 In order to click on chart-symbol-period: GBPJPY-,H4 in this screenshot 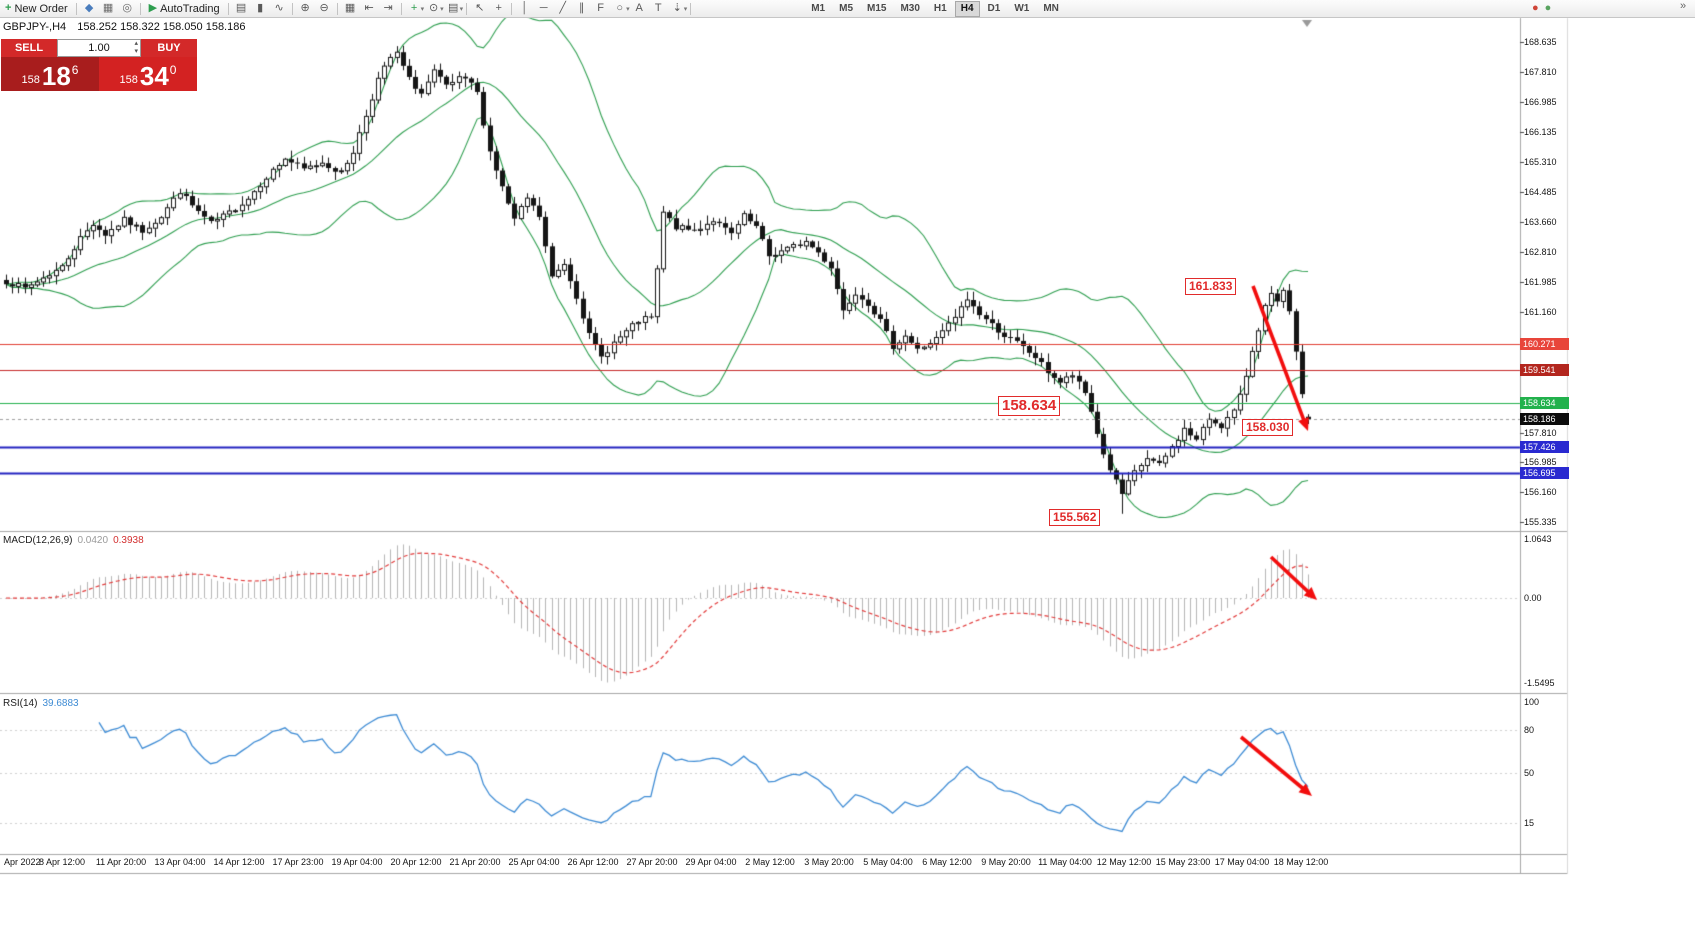, I will do `click(35, 27)`.